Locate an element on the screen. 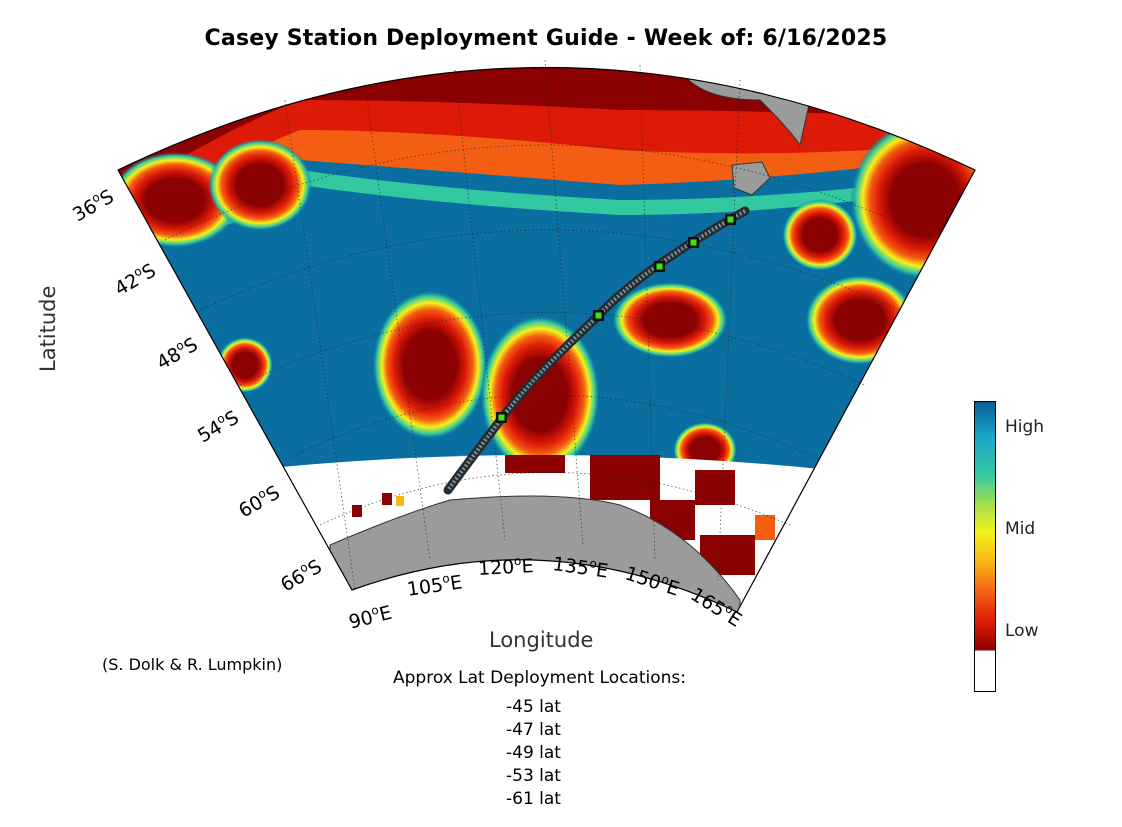 The height and width of the screenshot is (827, 1122). colorbar is located at coordinates (985, 546).